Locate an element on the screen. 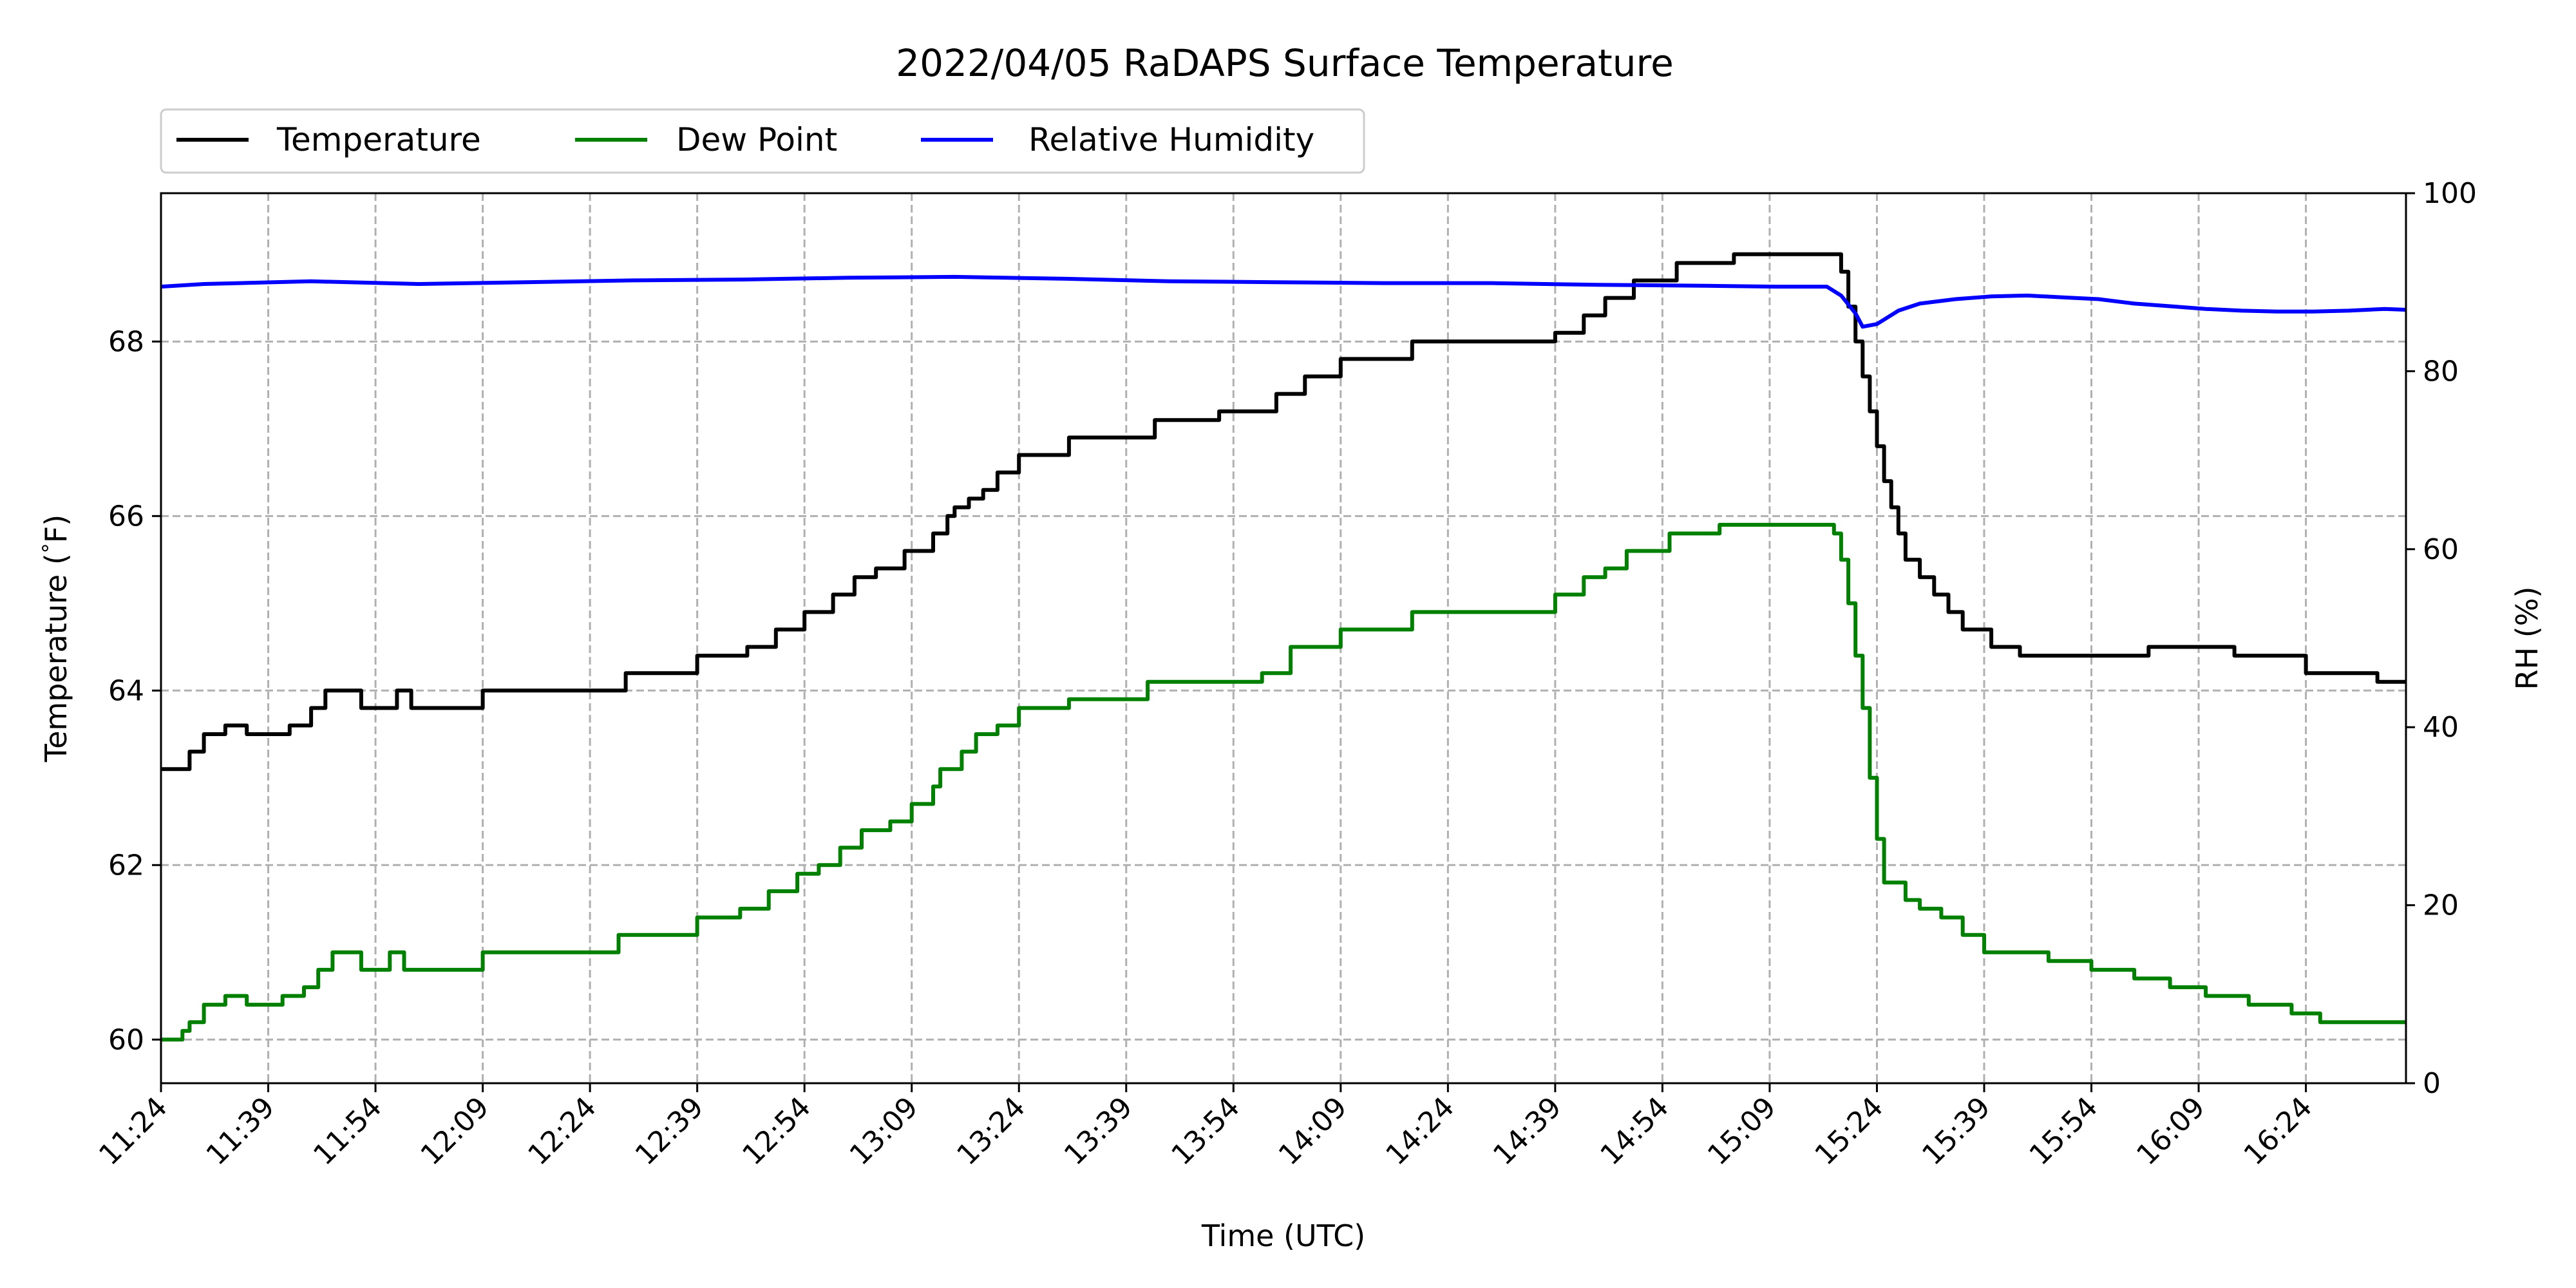 This screenshot has height=1288, width=2576. y2-tick-label: 80 is located at coordinates (2441, 371).